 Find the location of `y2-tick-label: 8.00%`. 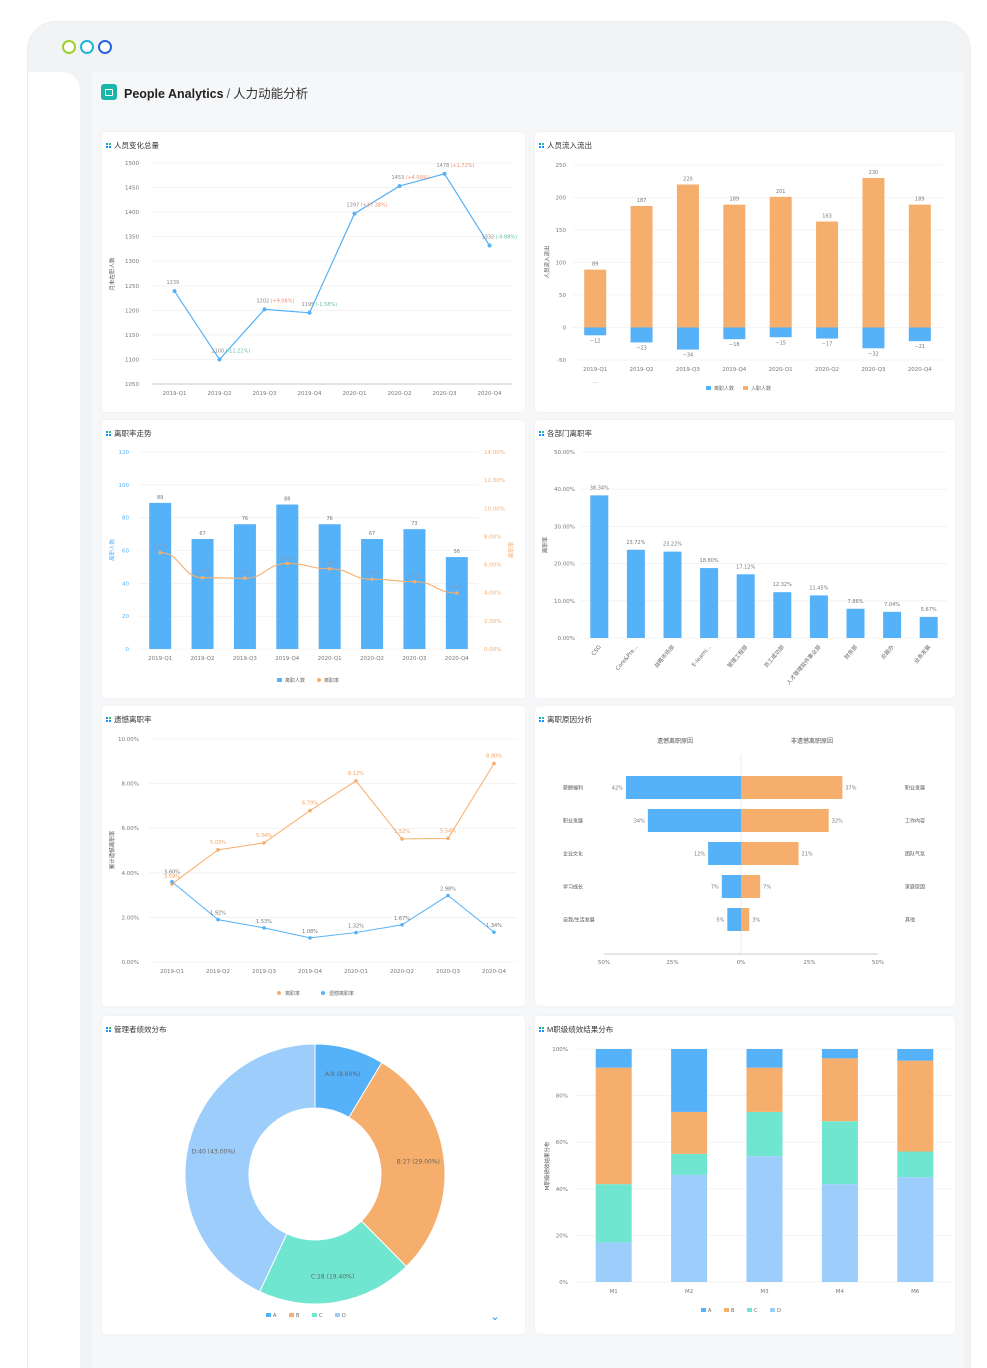

y2-tick-label: 8.00% is located at coordinates (492, 537).